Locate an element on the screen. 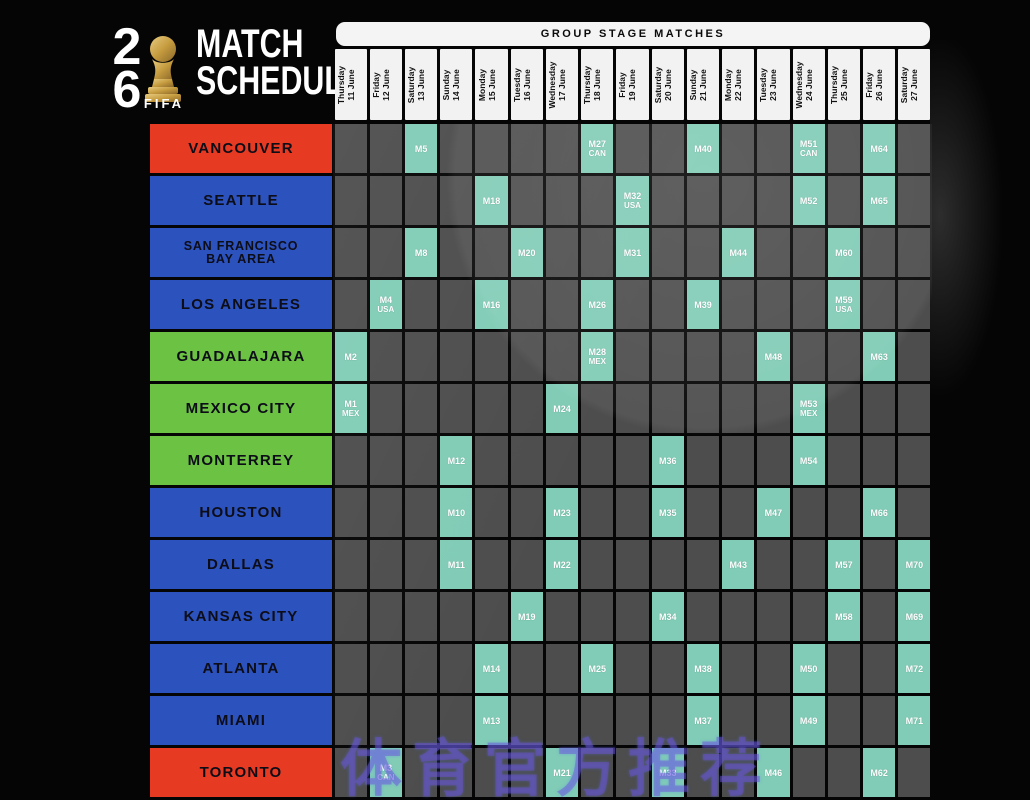  match-number: M72 is located at coordinates (914, 668).